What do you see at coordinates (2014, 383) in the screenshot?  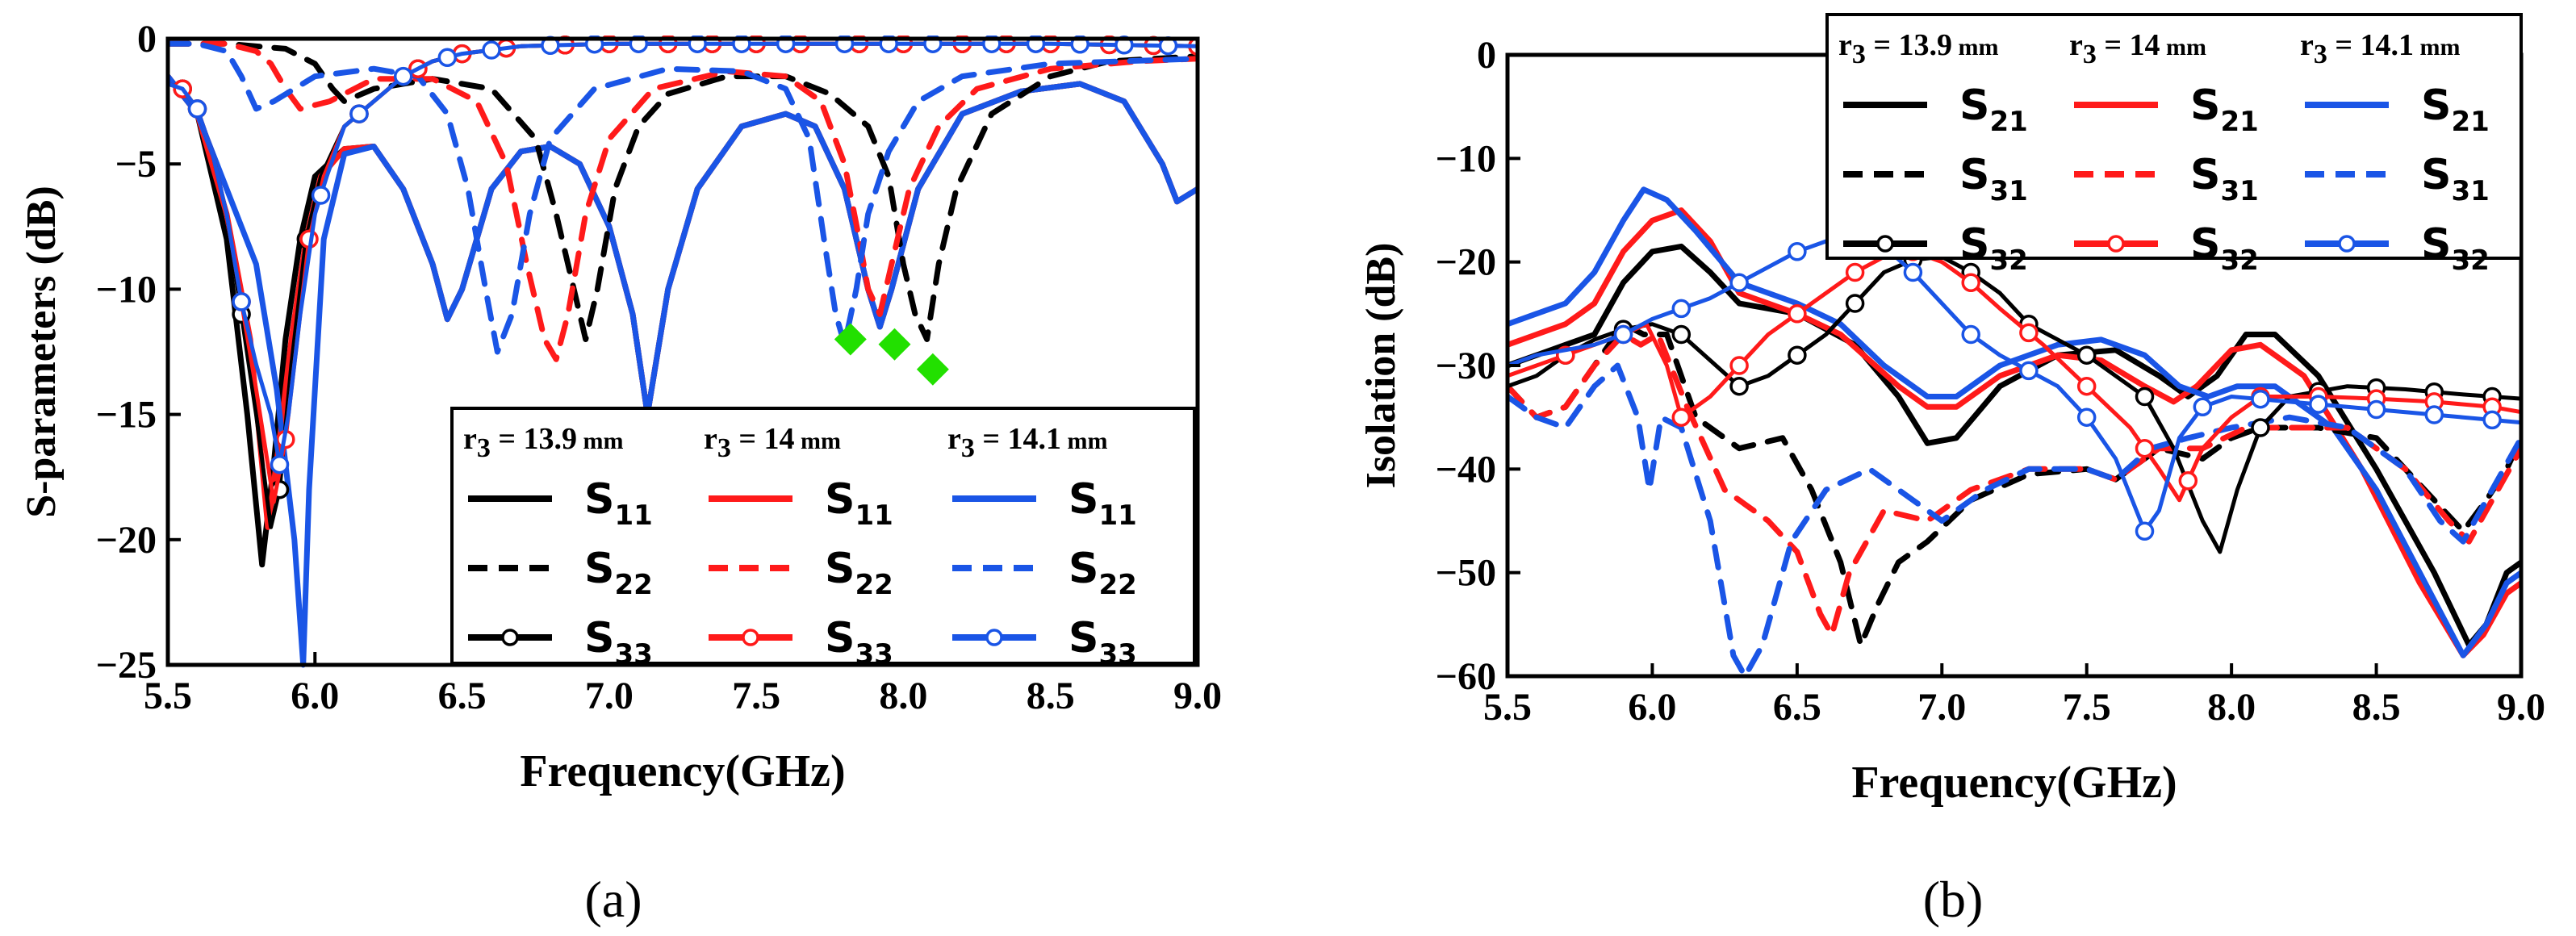 I see `series-line-s32-r3-14-1-mm` at bounding box center [2014, 383].